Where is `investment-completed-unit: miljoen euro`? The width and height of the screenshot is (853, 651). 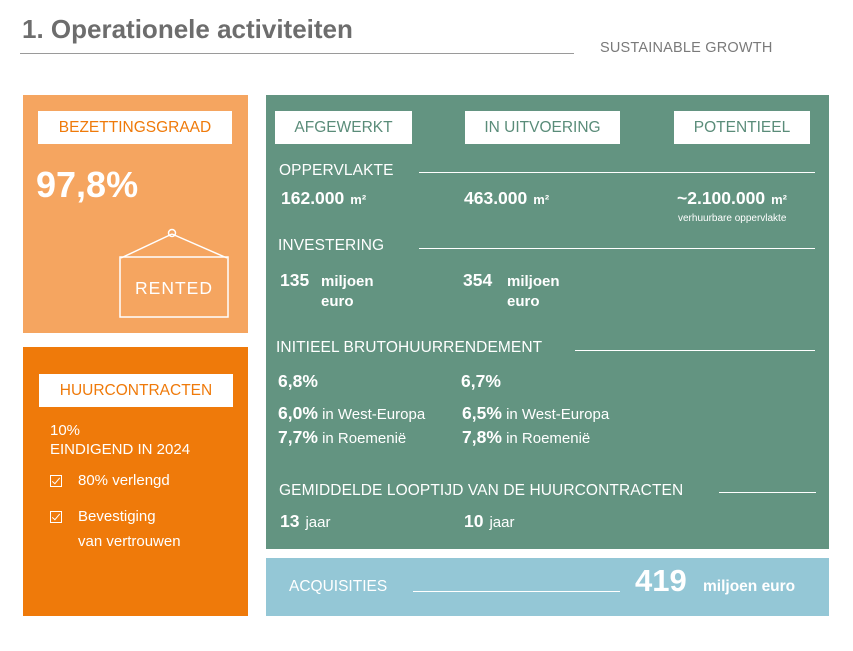 investment-completed-unit: miljoen euro is located at coordinates (347, 291).